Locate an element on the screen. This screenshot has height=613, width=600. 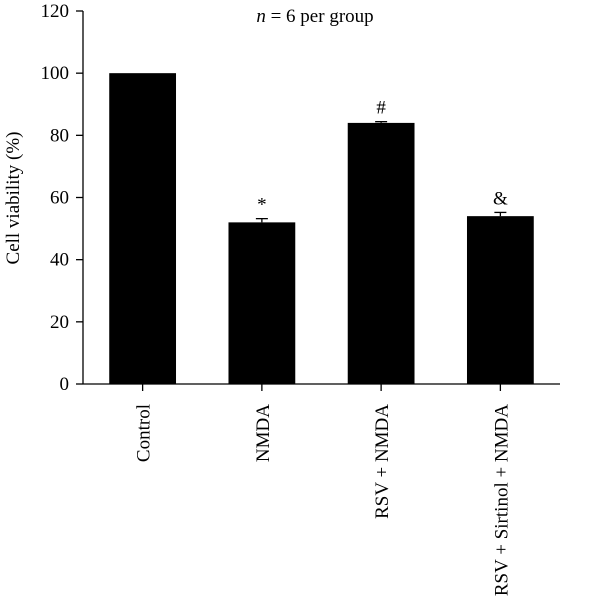
significance-marker: * is located at coordinates (262, 205).